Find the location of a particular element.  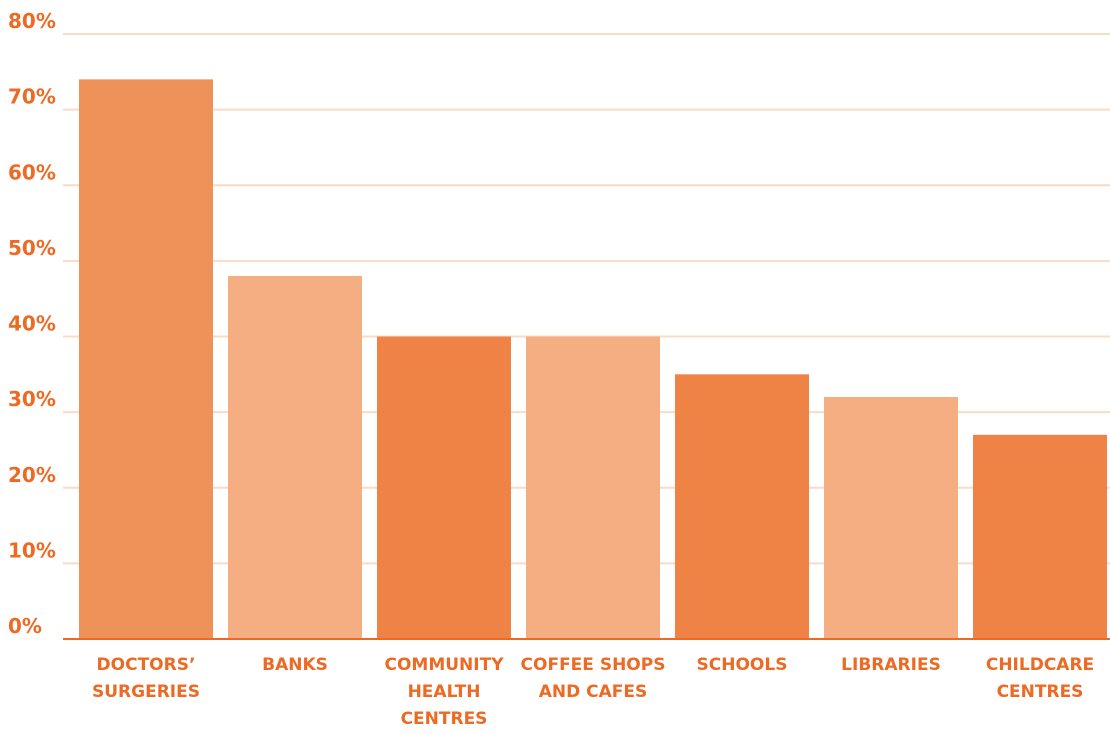

y-tick-label: 40% is located at coordinates (32, 324).